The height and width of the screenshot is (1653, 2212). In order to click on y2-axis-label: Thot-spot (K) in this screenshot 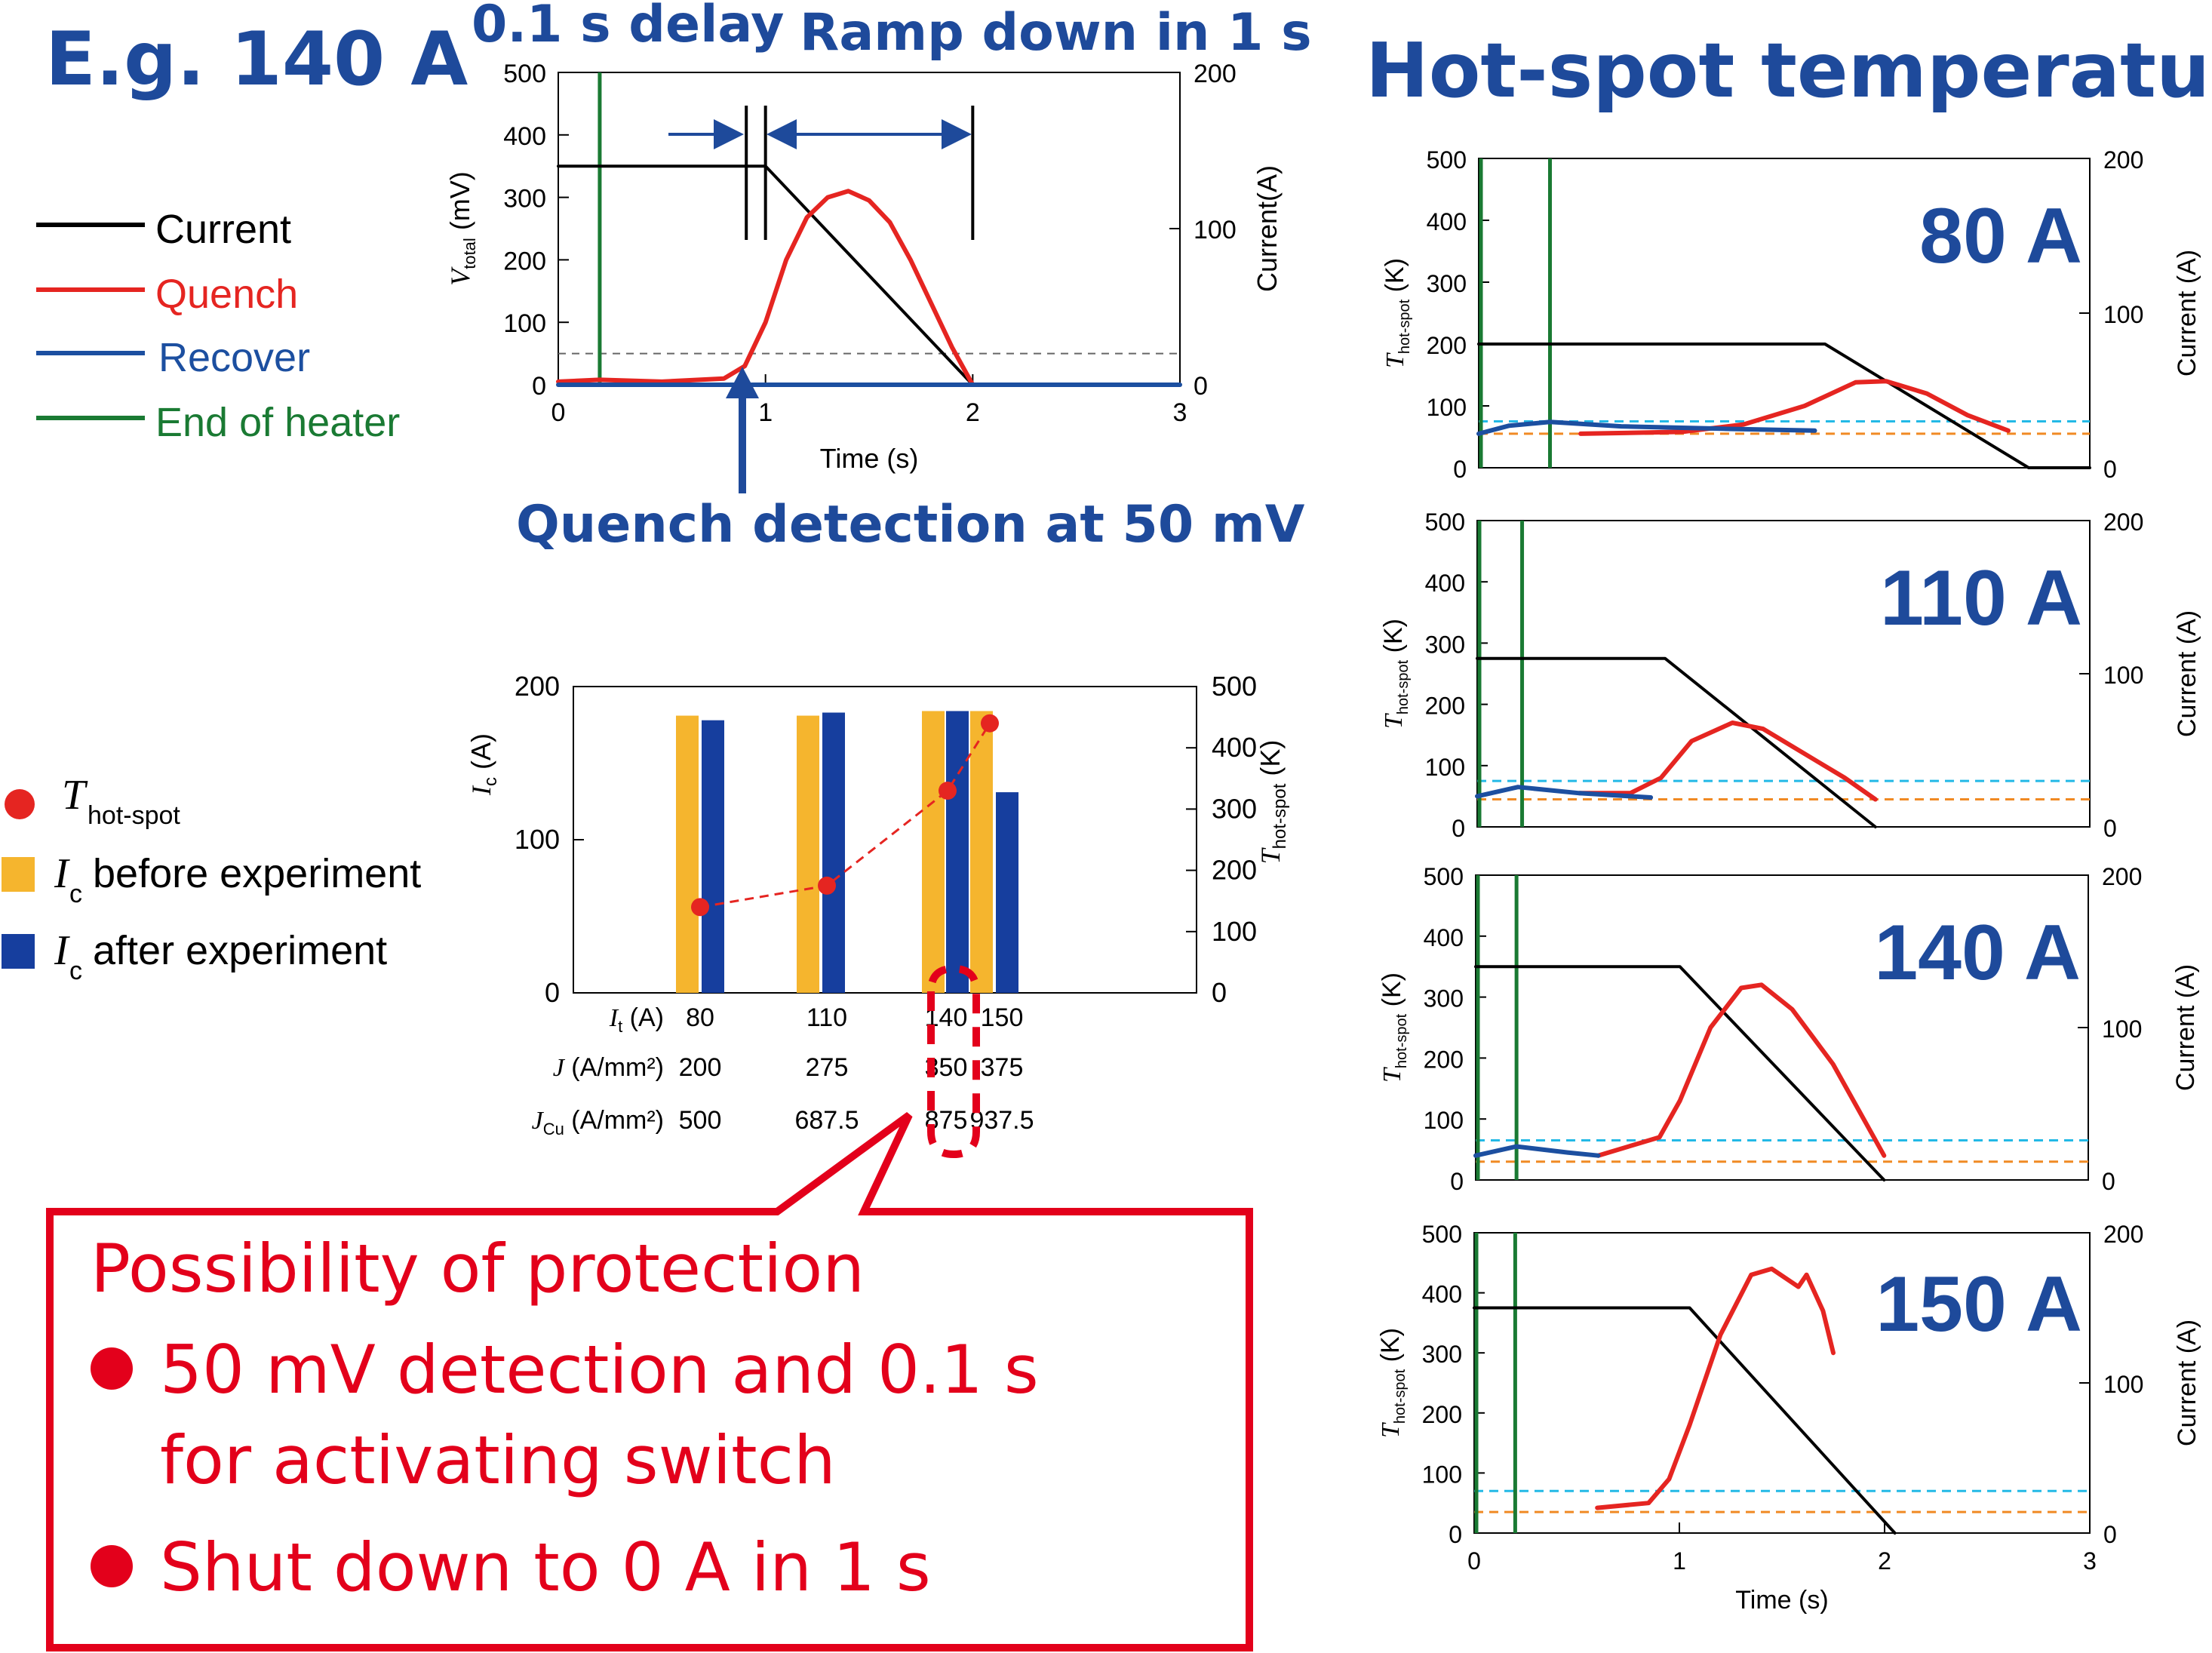, I will do `click(1272, 803)`.